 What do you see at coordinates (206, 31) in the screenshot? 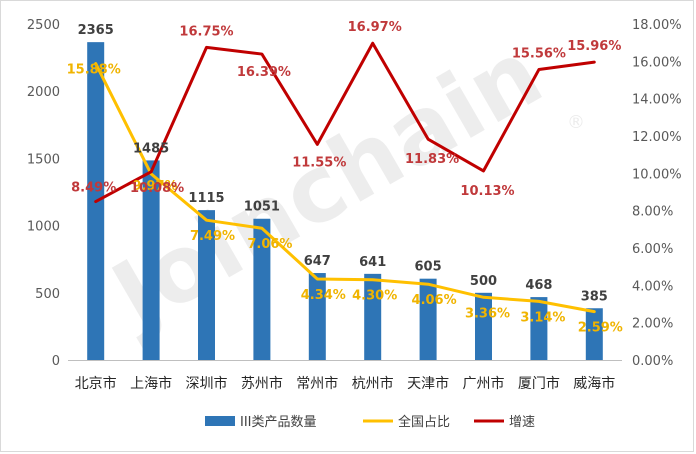
I see `growth-data-label: 16.75%` at bounding box center [206, 31].